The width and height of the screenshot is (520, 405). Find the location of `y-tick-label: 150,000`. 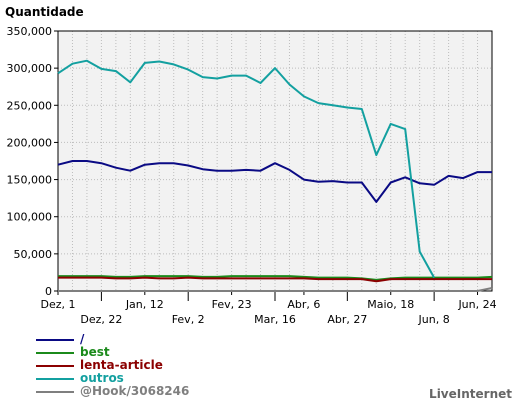

y-tick-label: 150,000 is located at coordinates (30, 180).